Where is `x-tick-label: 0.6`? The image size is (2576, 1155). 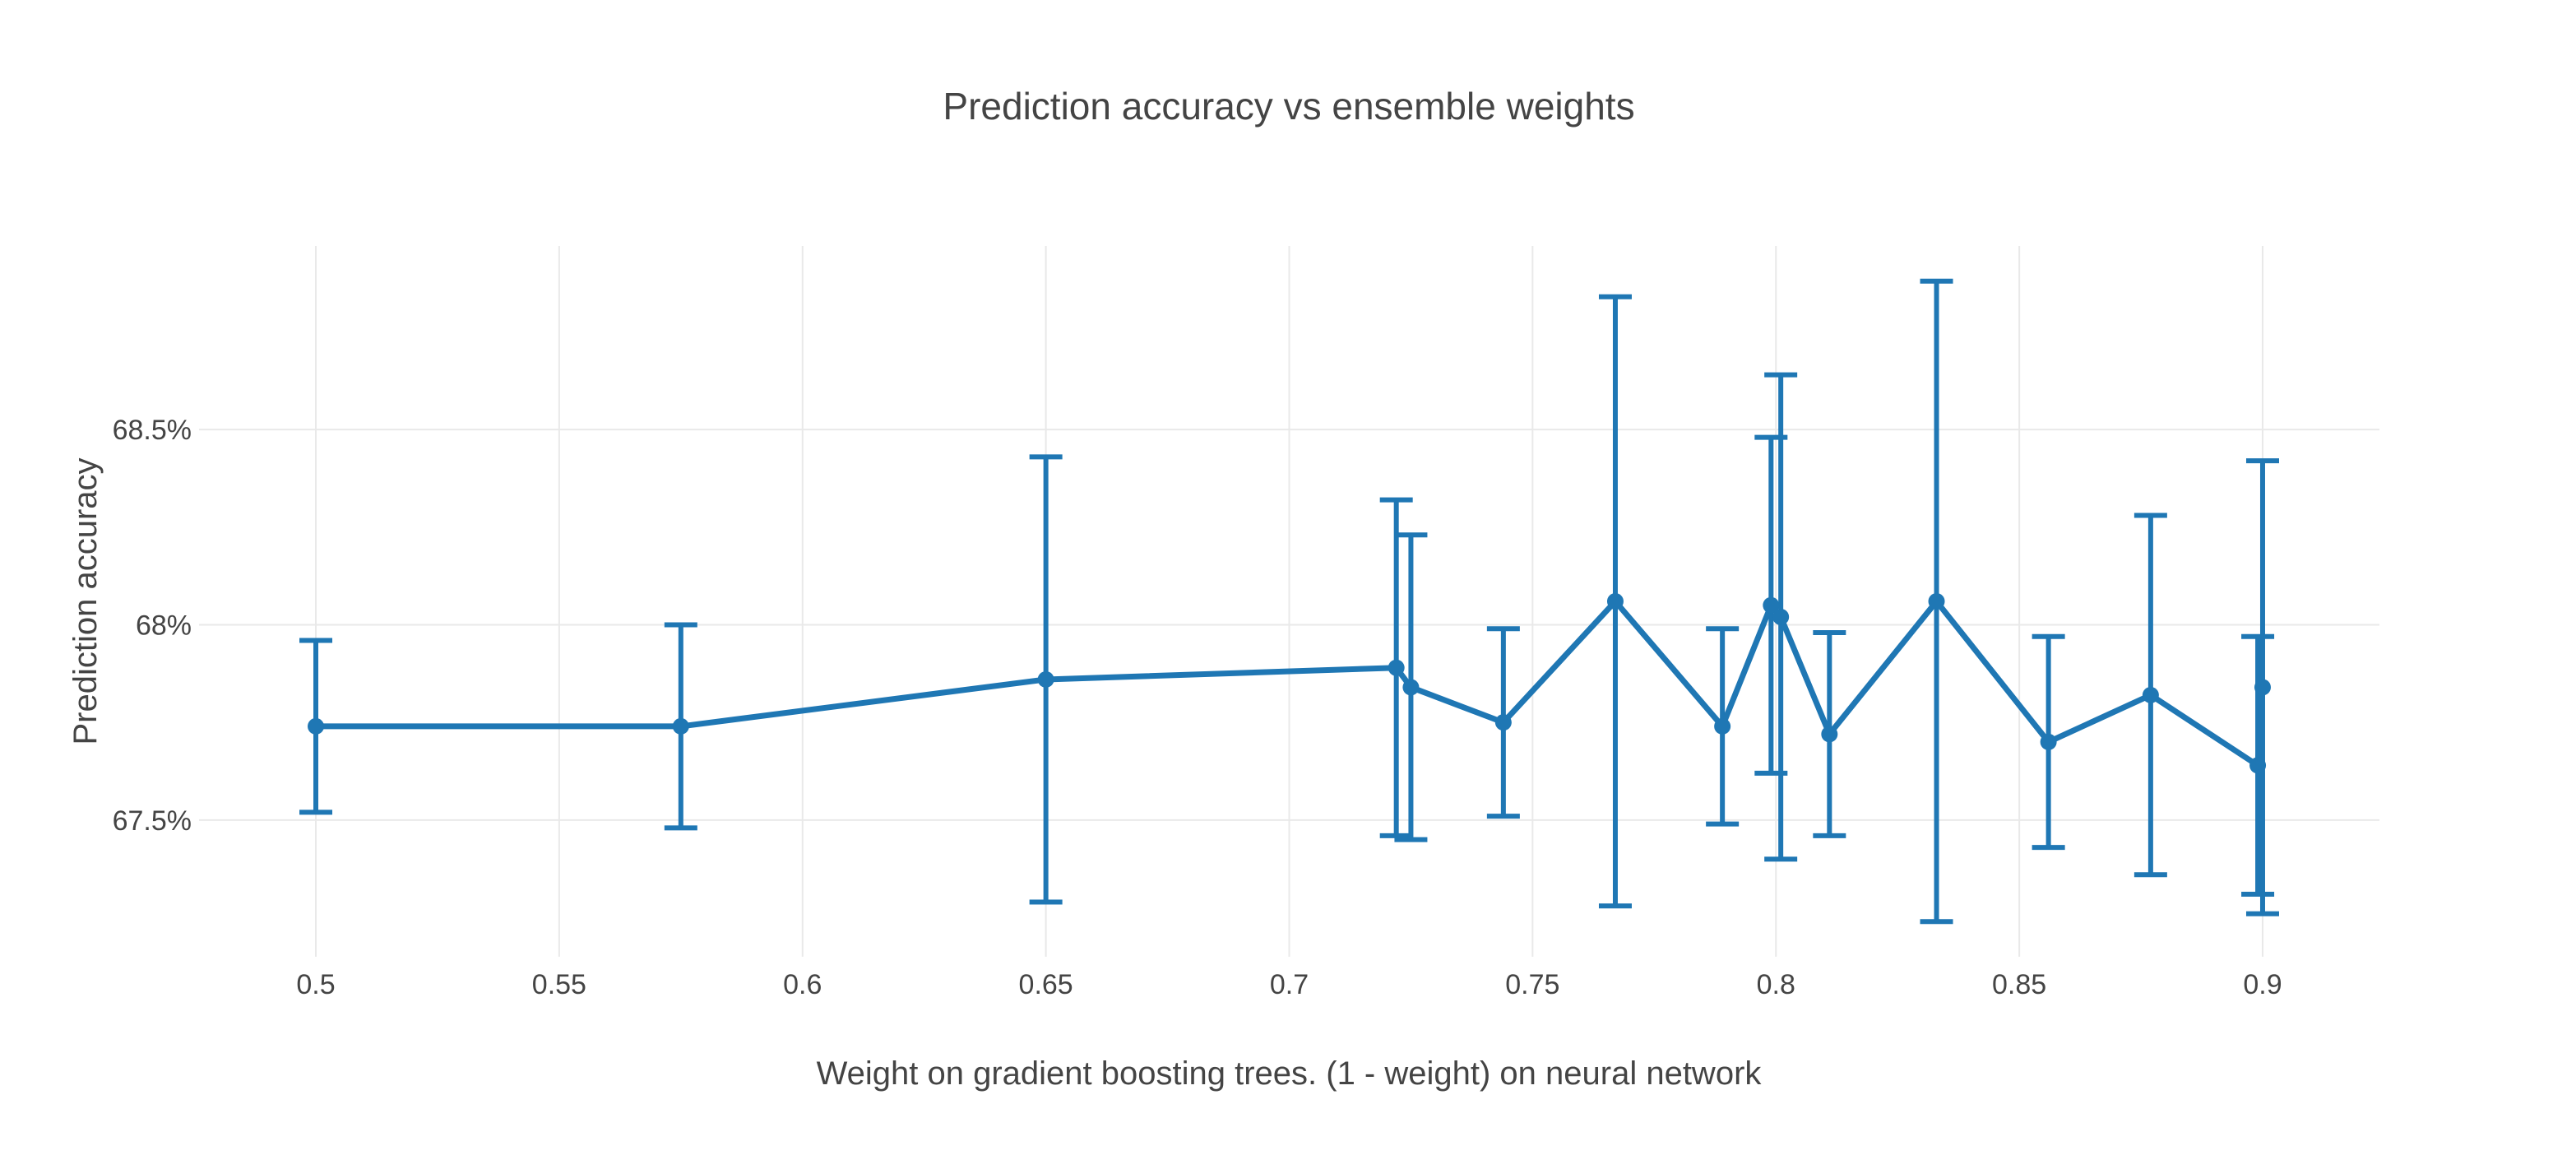
x-tick-label: 0.6 is located at coordinates (803, 984).